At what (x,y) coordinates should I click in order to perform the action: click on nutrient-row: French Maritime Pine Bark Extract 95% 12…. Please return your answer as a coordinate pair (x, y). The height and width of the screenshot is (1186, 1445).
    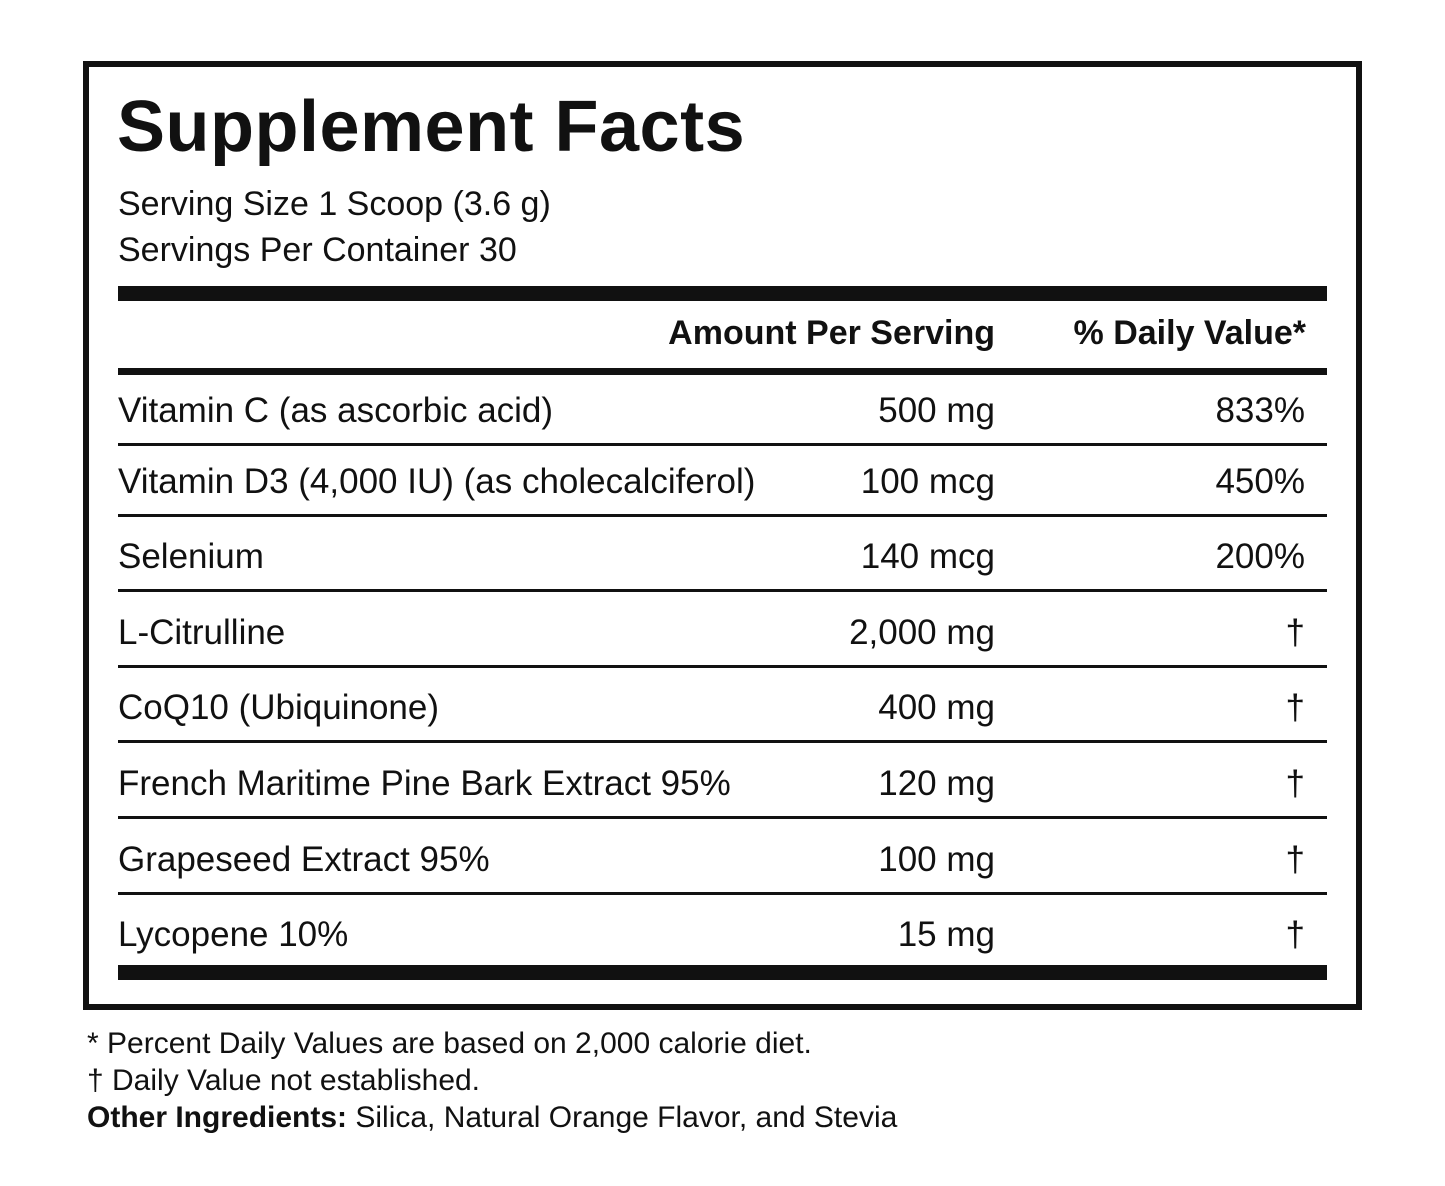
    Looking at the image, I should click on (722, 784).